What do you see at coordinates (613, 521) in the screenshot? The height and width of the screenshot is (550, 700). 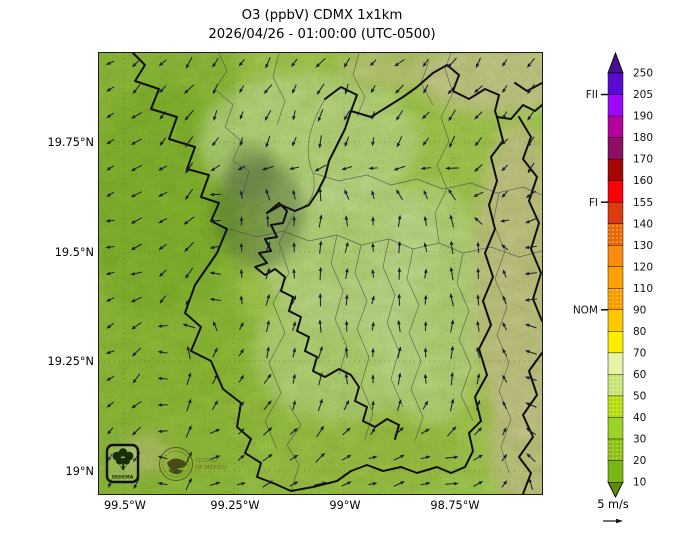 I see `wind-reference-arrow-icon` at bounding box center [613, 521].